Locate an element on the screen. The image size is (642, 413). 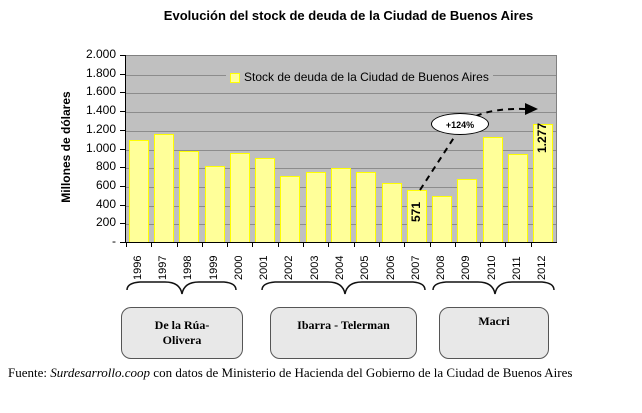
y-tick-label: 400 is located at coordinates (105, 203).